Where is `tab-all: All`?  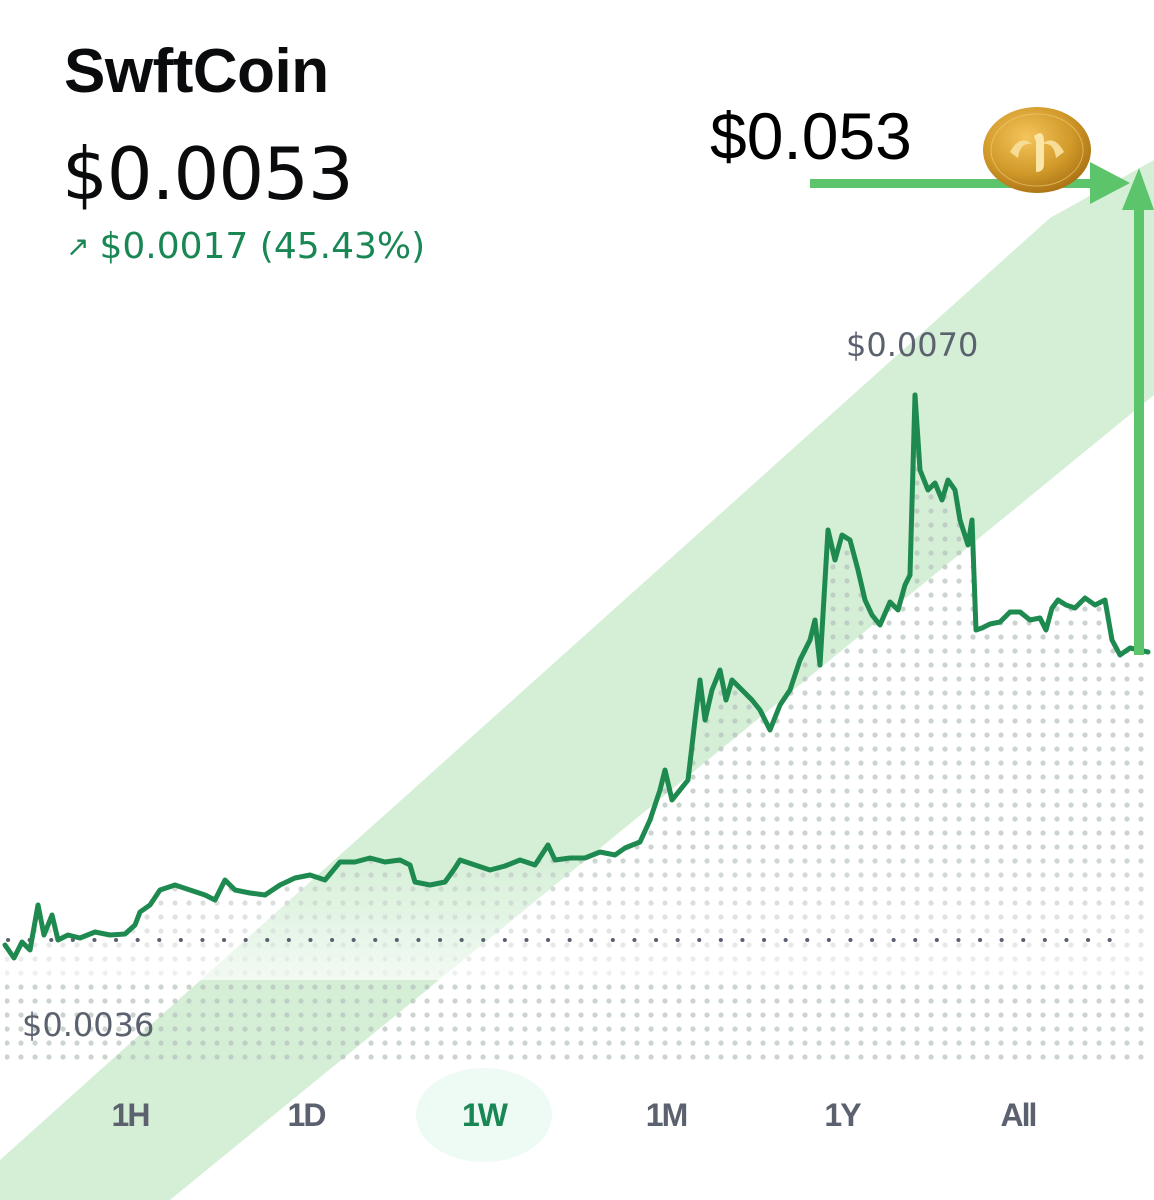 tab-all: All is located at coordinates (1019, 1114).